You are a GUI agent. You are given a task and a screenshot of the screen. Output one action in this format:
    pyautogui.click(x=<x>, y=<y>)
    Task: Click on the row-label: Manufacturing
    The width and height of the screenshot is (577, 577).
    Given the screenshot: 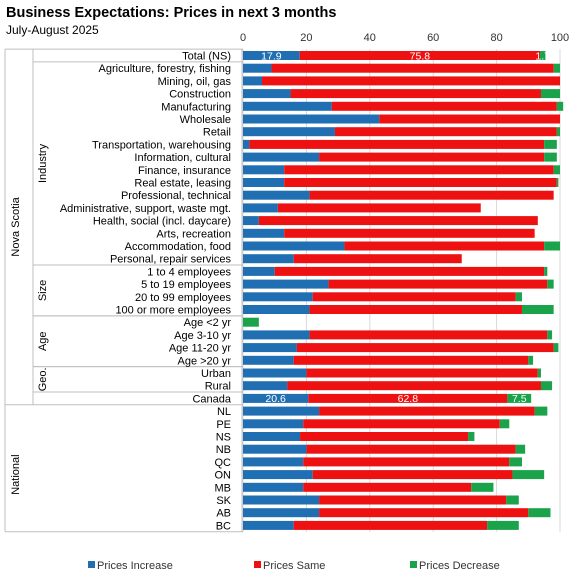 What is the action you would take?
    pyautogui.click(x=196, y=107)
    